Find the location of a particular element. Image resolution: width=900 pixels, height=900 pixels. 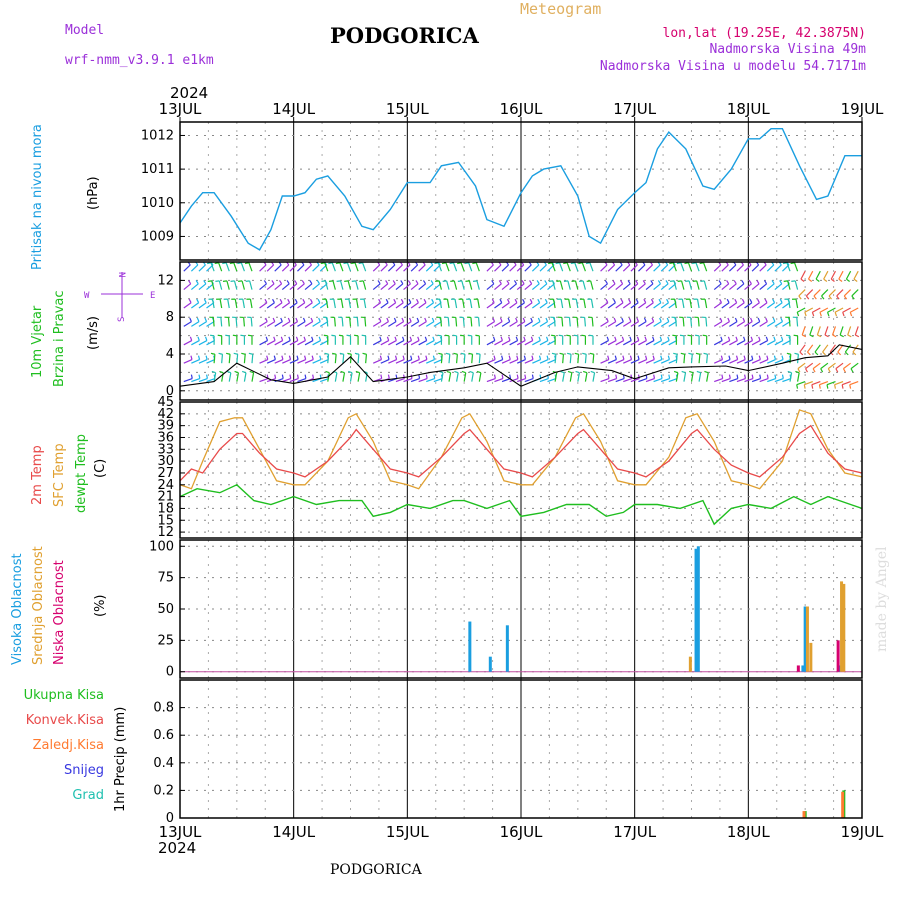

temp2m-line is located at coordinates (521, 453).